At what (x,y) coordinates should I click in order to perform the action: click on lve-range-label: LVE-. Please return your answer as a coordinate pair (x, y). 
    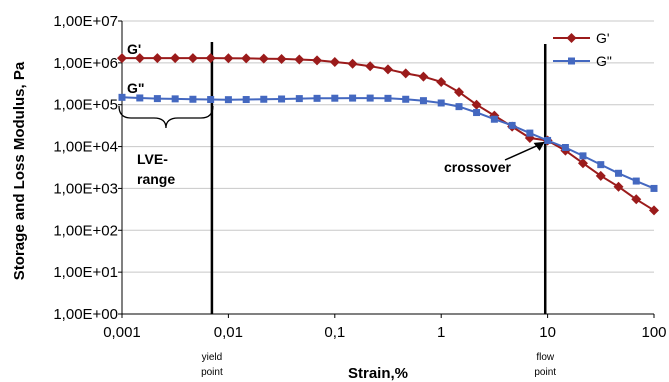
    Looking at the image, I should click on (152, 159).